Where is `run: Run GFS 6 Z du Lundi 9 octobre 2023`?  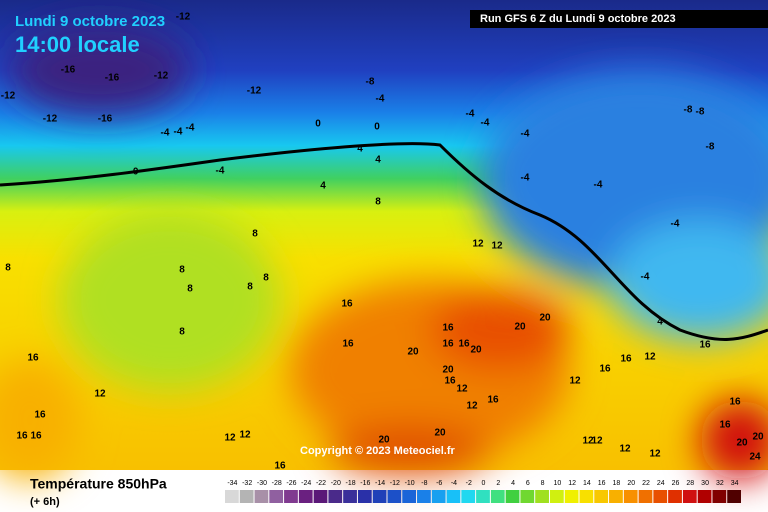 run: Run GFS 6 Z du Lundi 9 octobre 2023 is located at coordinates (578, 19).